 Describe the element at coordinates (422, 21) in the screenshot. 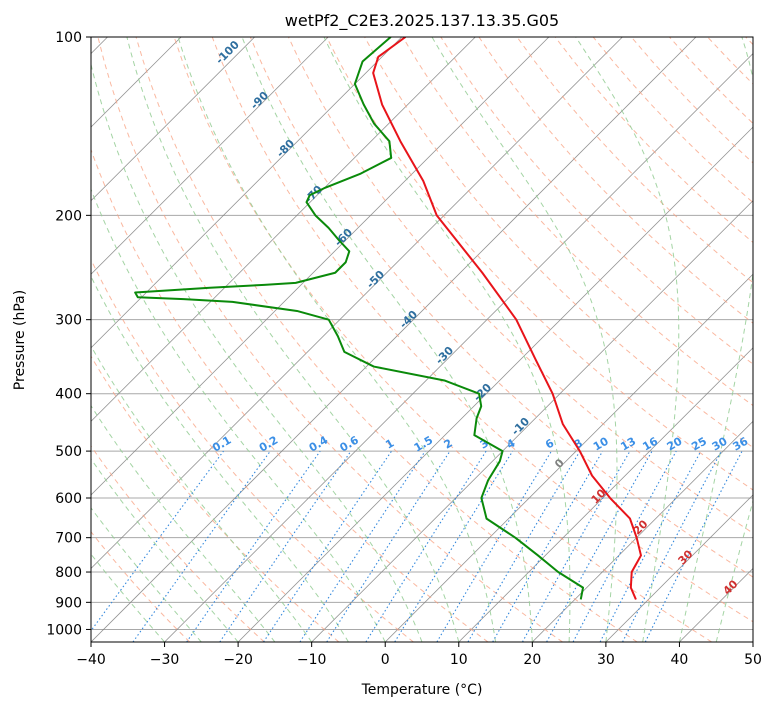

I see `chart-title: wetPf2_C2E3.2025.137.13.35.G05` at that location.